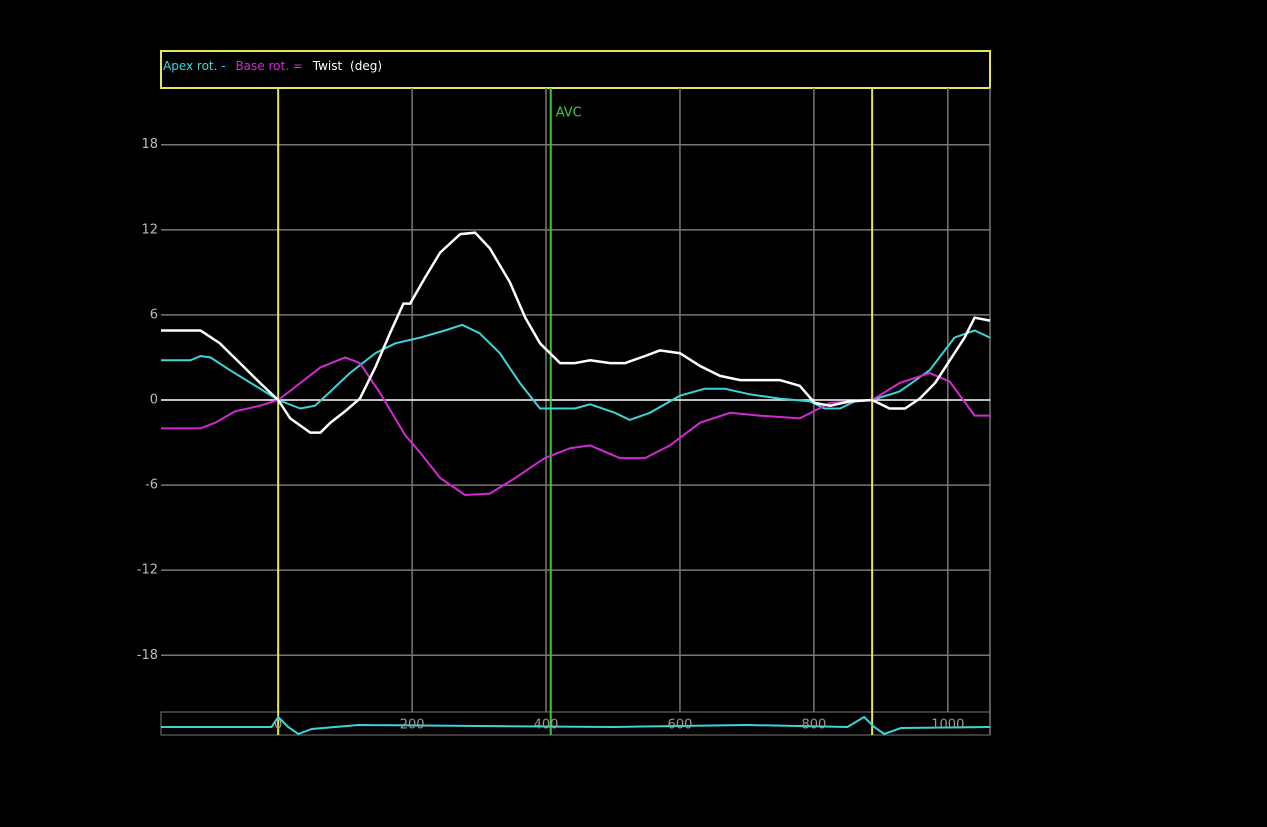 This screenshot has height=827, width=1267. Describe the element at coordinates (223, 66) in the screenshot. I see `legend-operator: -` at that location.